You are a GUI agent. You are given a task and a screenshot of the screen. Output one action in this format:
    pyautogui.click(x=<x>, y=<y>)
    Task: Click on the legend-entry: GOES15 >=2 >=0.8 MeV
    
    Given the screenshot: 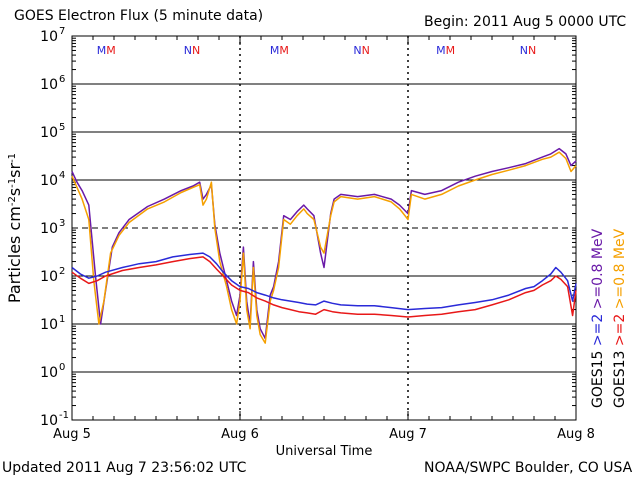 What is the action you would take?
    pyautogui.click(x=598, y=318)
    